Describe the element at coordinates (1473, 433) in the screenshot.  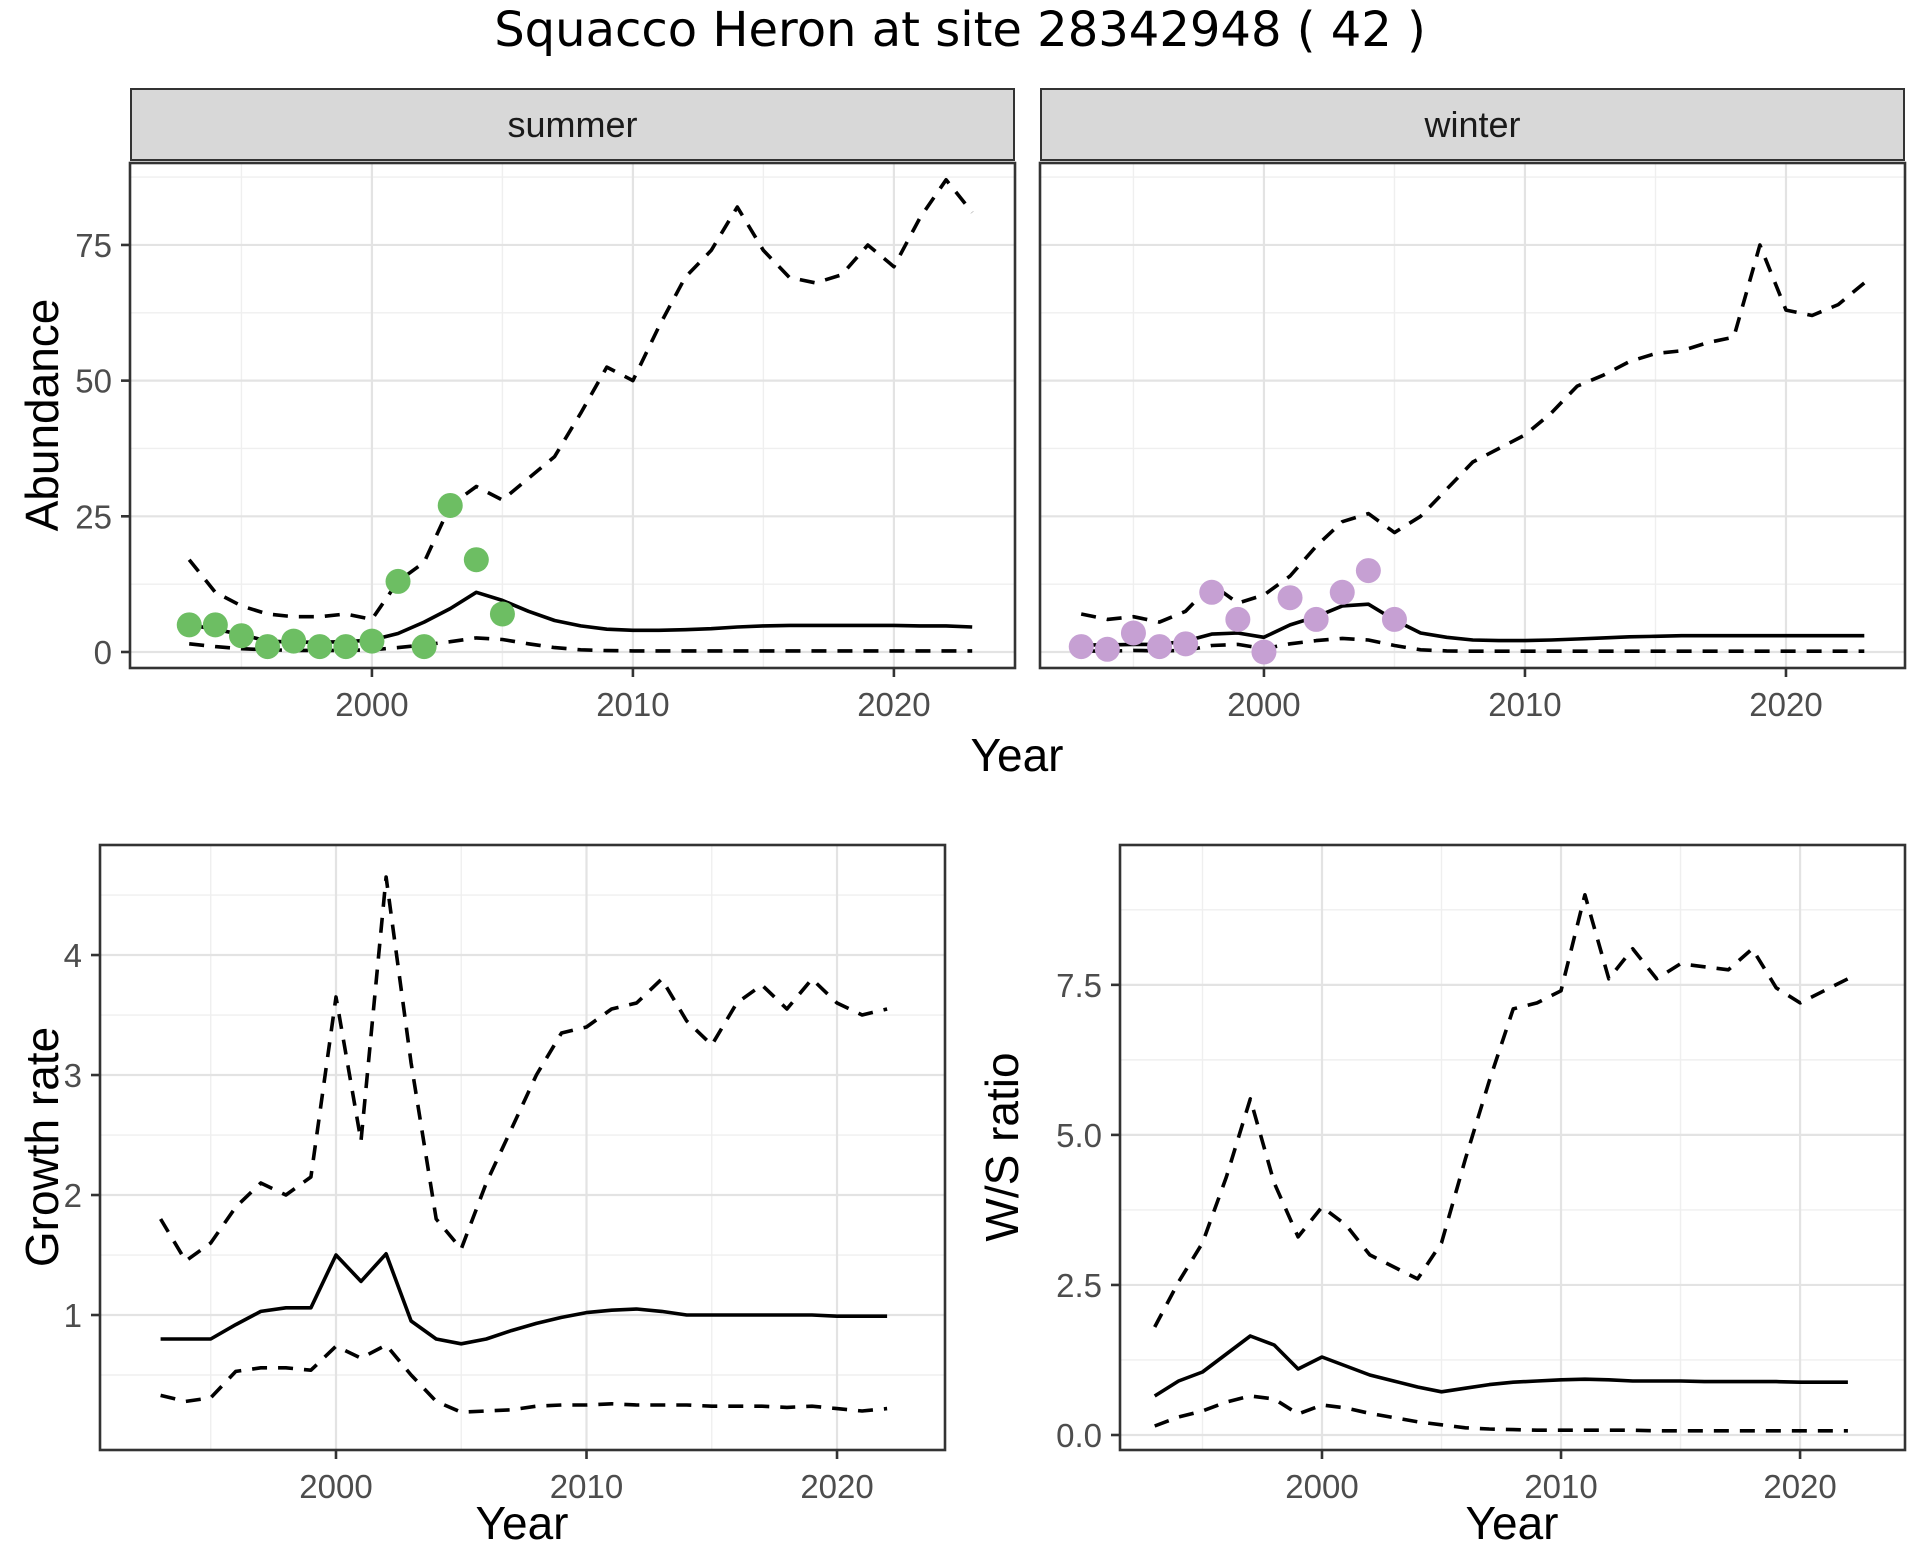
I see `abundance_winter-upper_ci-line` at that location.